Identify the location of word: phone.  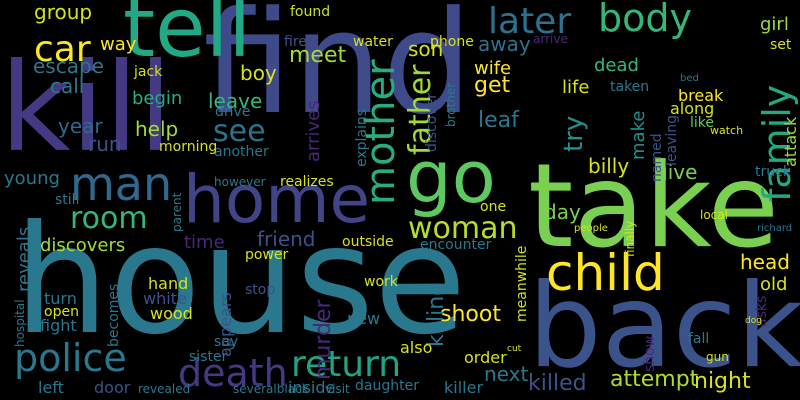
(452, 42).